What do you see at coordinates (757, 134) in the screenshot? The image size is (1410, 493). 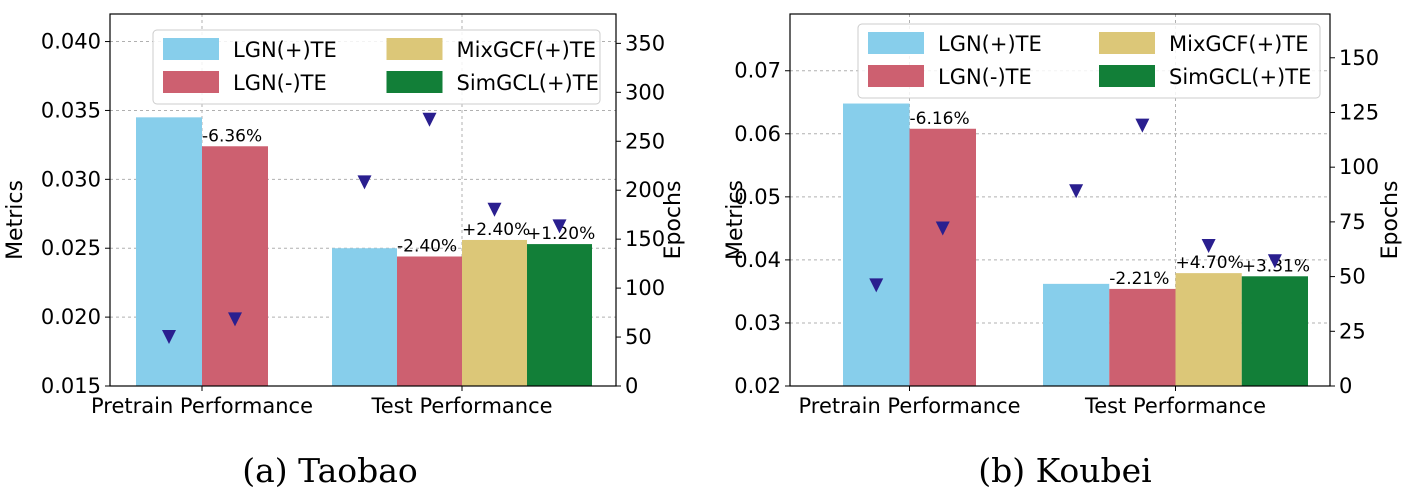 I see `y-tick-label: 0.06` at bounding box center [757, 134].